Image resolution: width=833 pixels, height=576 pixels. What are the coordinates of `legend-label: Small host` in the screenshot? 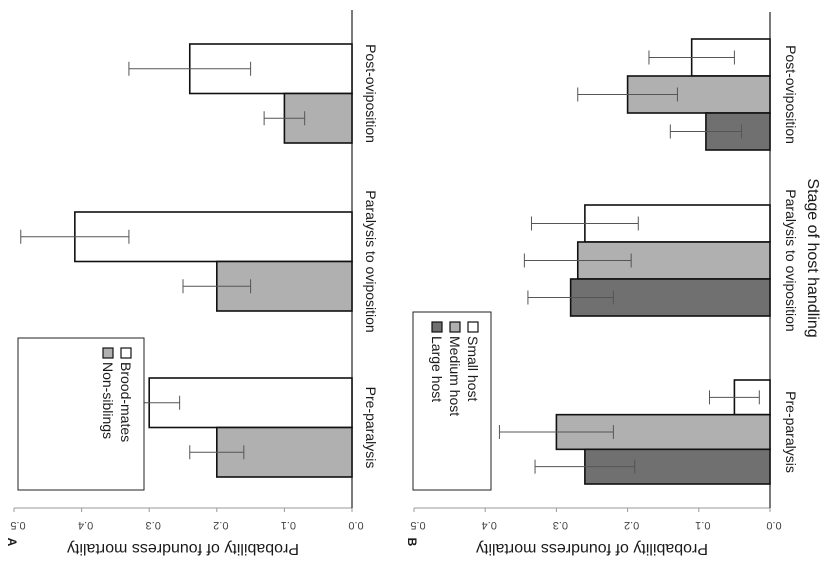 It's located at (473, 368).